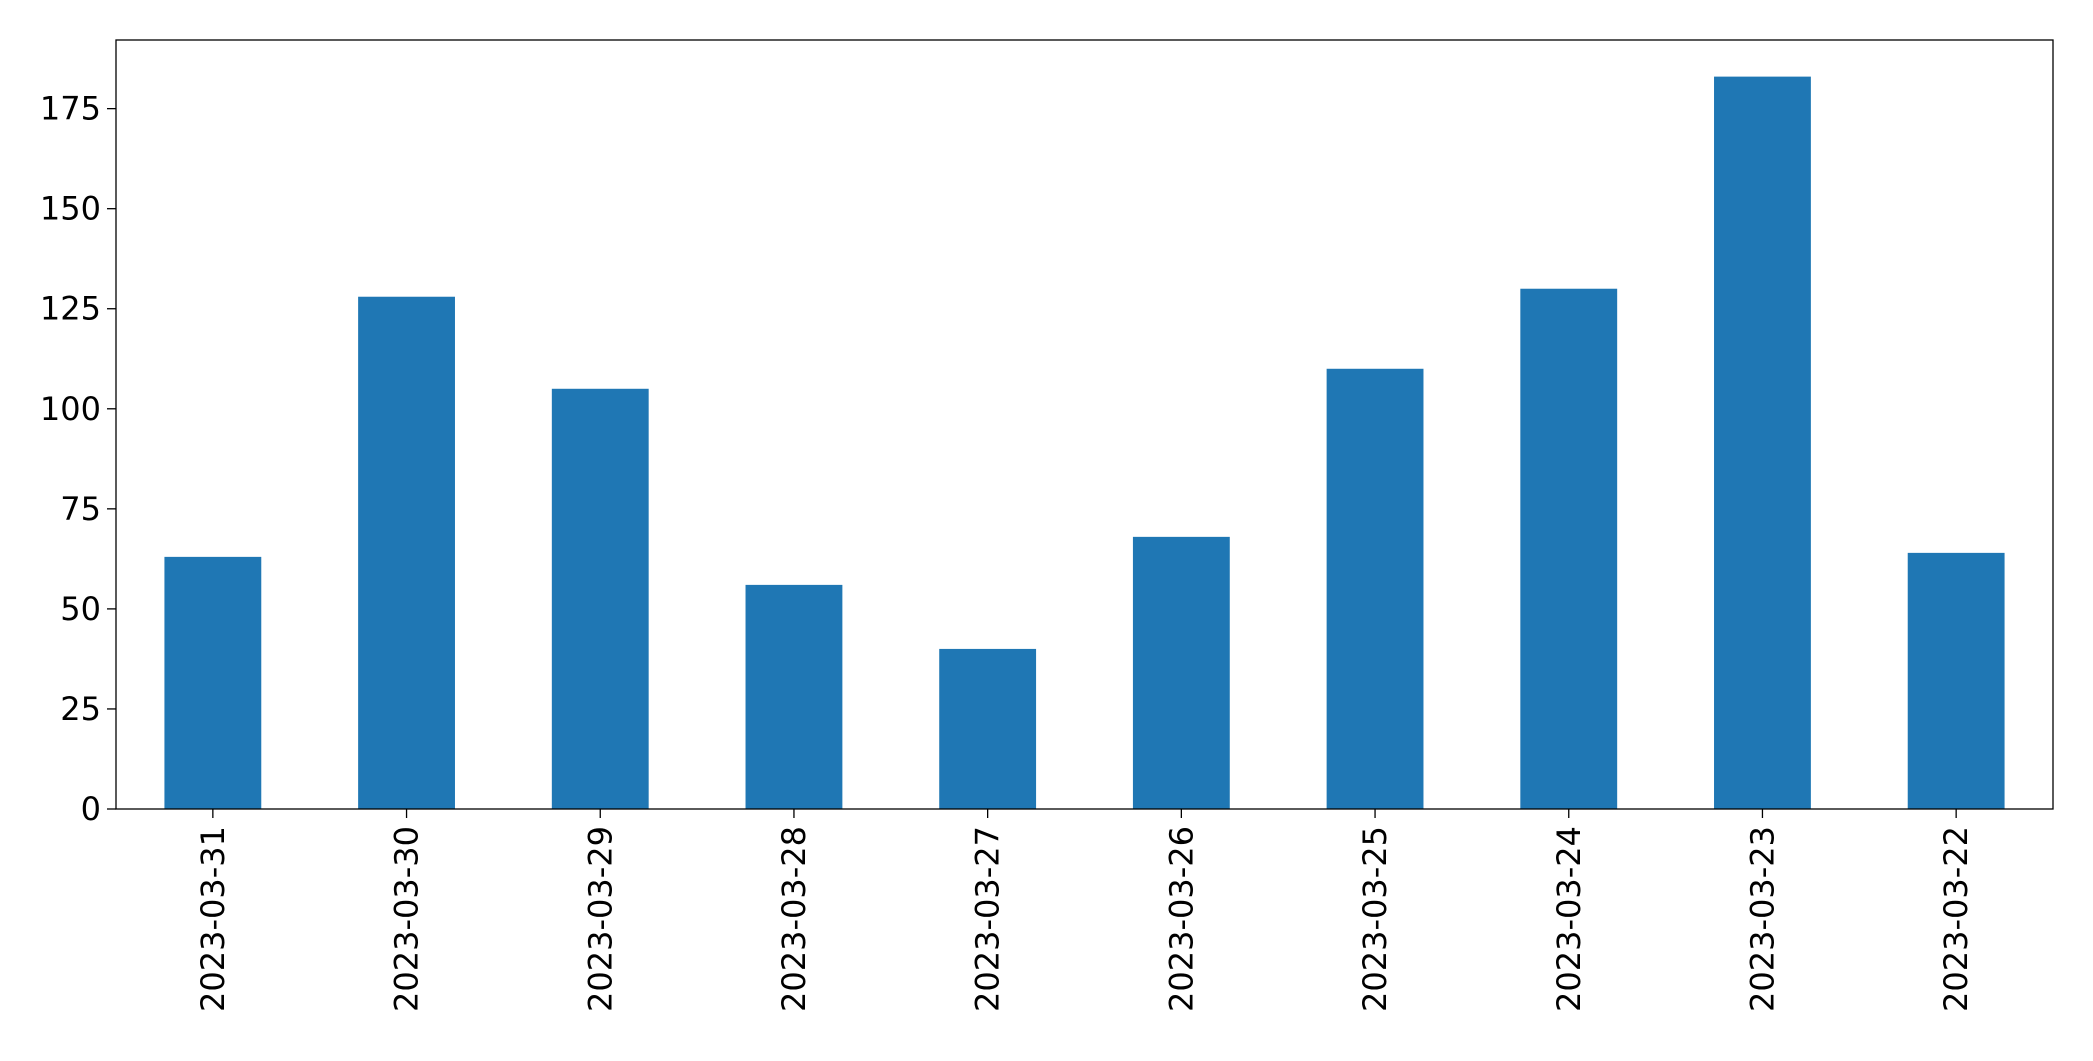  I want to click on x-tick-label: 2023-03-27, so click(988, 919).